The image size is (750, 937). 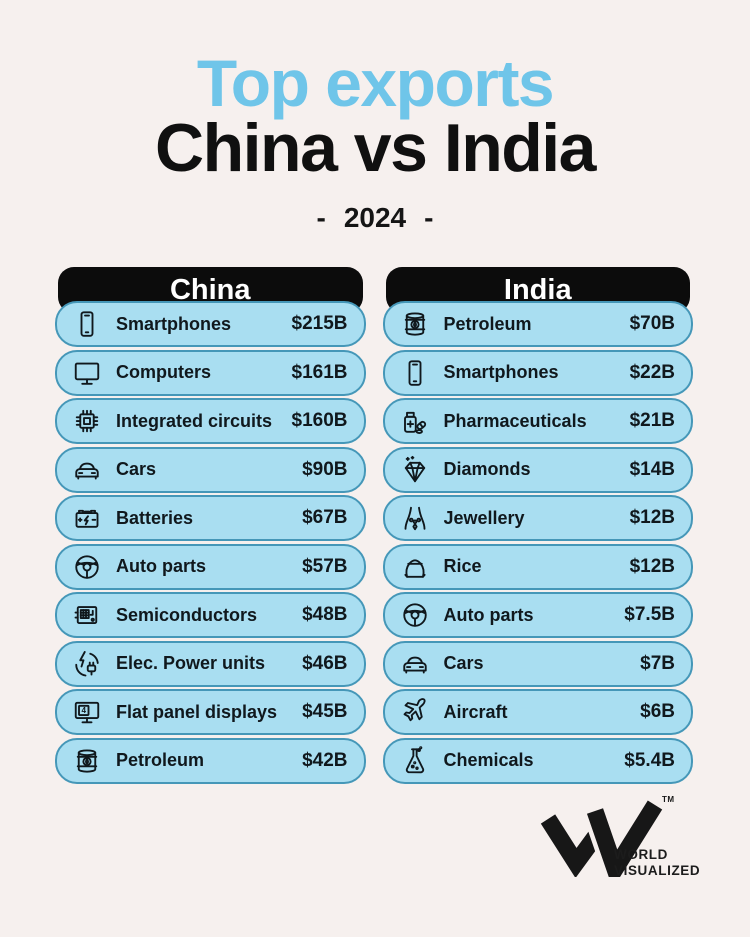 What do you see at coordinates (319, 323) in the screenshot?
I see `export-value: $215B` at bounding box center [319, 323].